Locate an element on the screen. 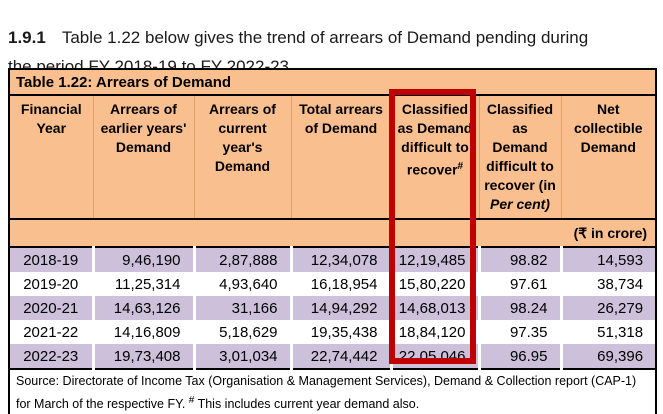 This screenshot has width=663, height=414. cell-year: 2019-20 is located at coordinates (51, 284).